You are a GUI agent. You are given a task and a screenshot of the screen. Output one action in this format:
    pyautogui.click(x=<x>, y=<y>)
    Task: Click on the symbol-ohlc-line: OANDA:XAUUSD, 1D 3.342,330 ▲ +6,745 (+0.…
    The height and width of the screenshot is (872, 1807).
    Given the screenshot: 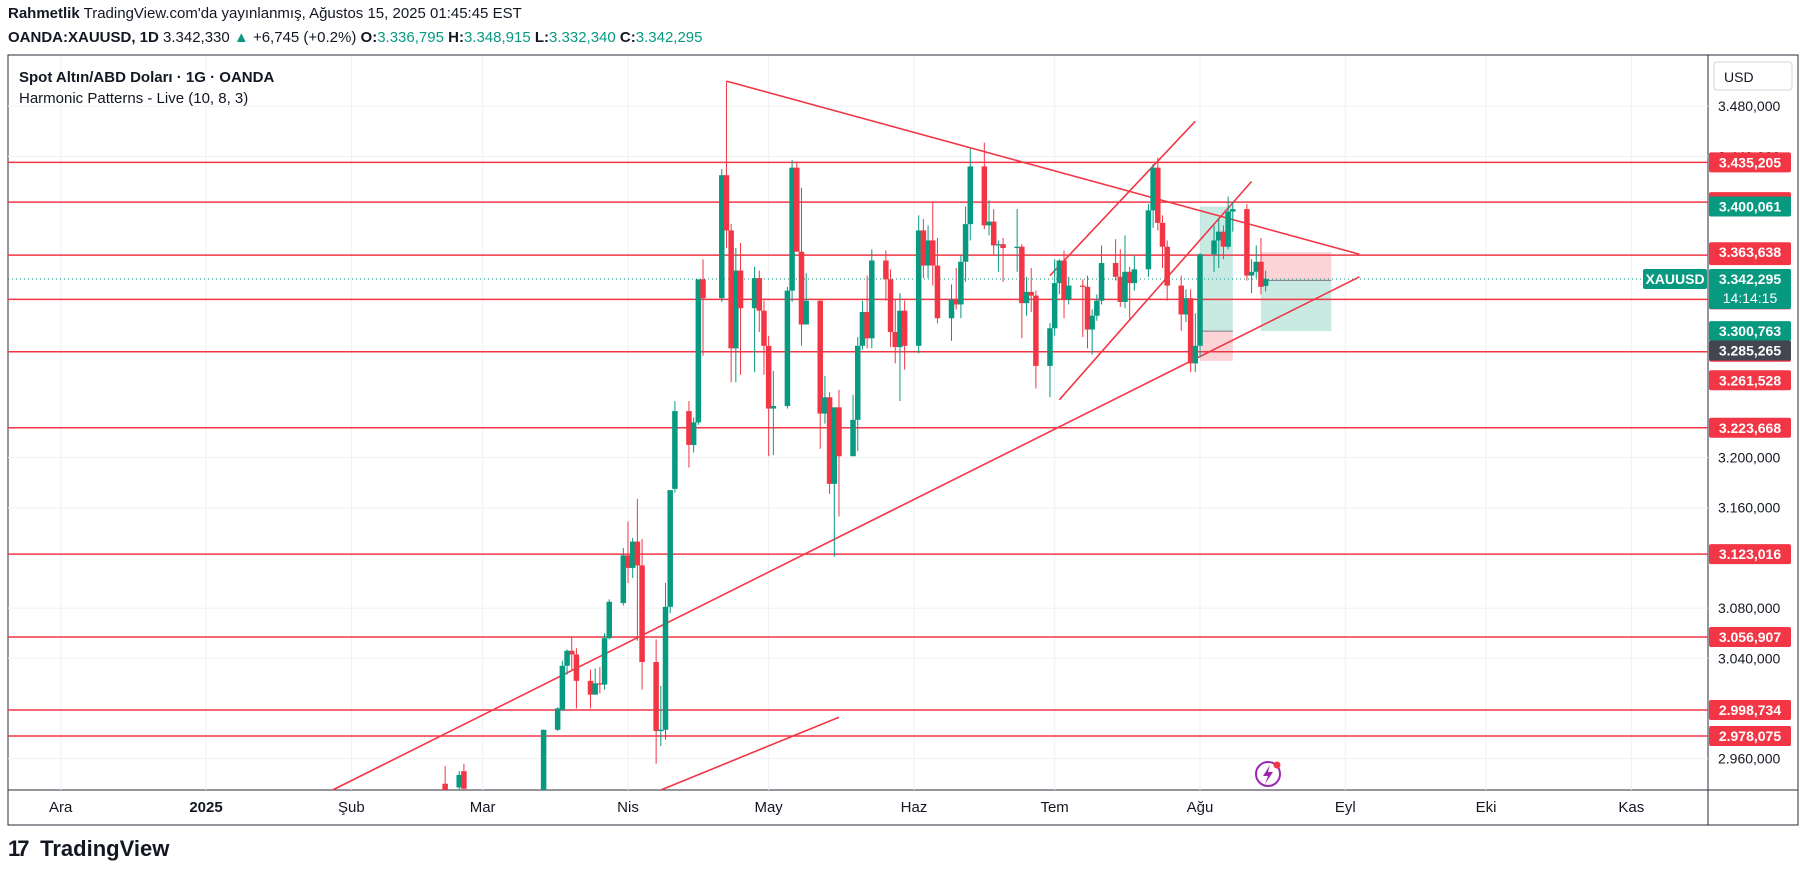 What is the action you would take?
    pyautogui.click(x=355, y=38)
    